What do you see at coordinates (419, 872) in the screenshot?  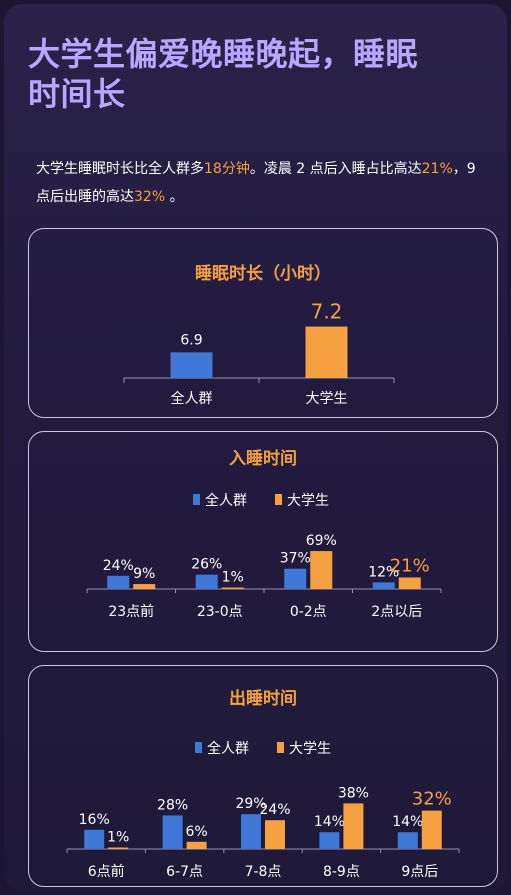 I see `x-tick-label: 9点后` at bounding box center [419, 872].